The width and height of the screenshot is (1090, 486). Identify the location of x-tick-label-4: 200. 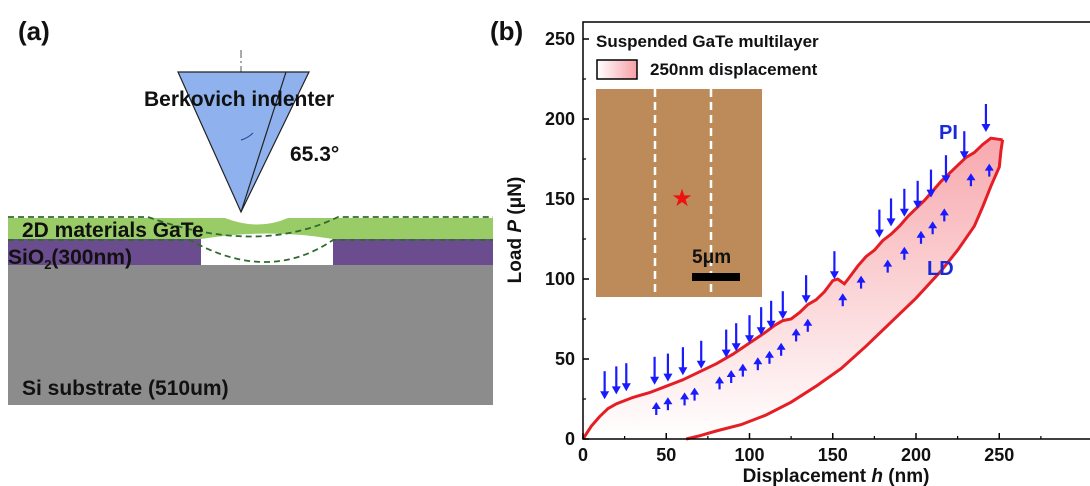
(916, 455).